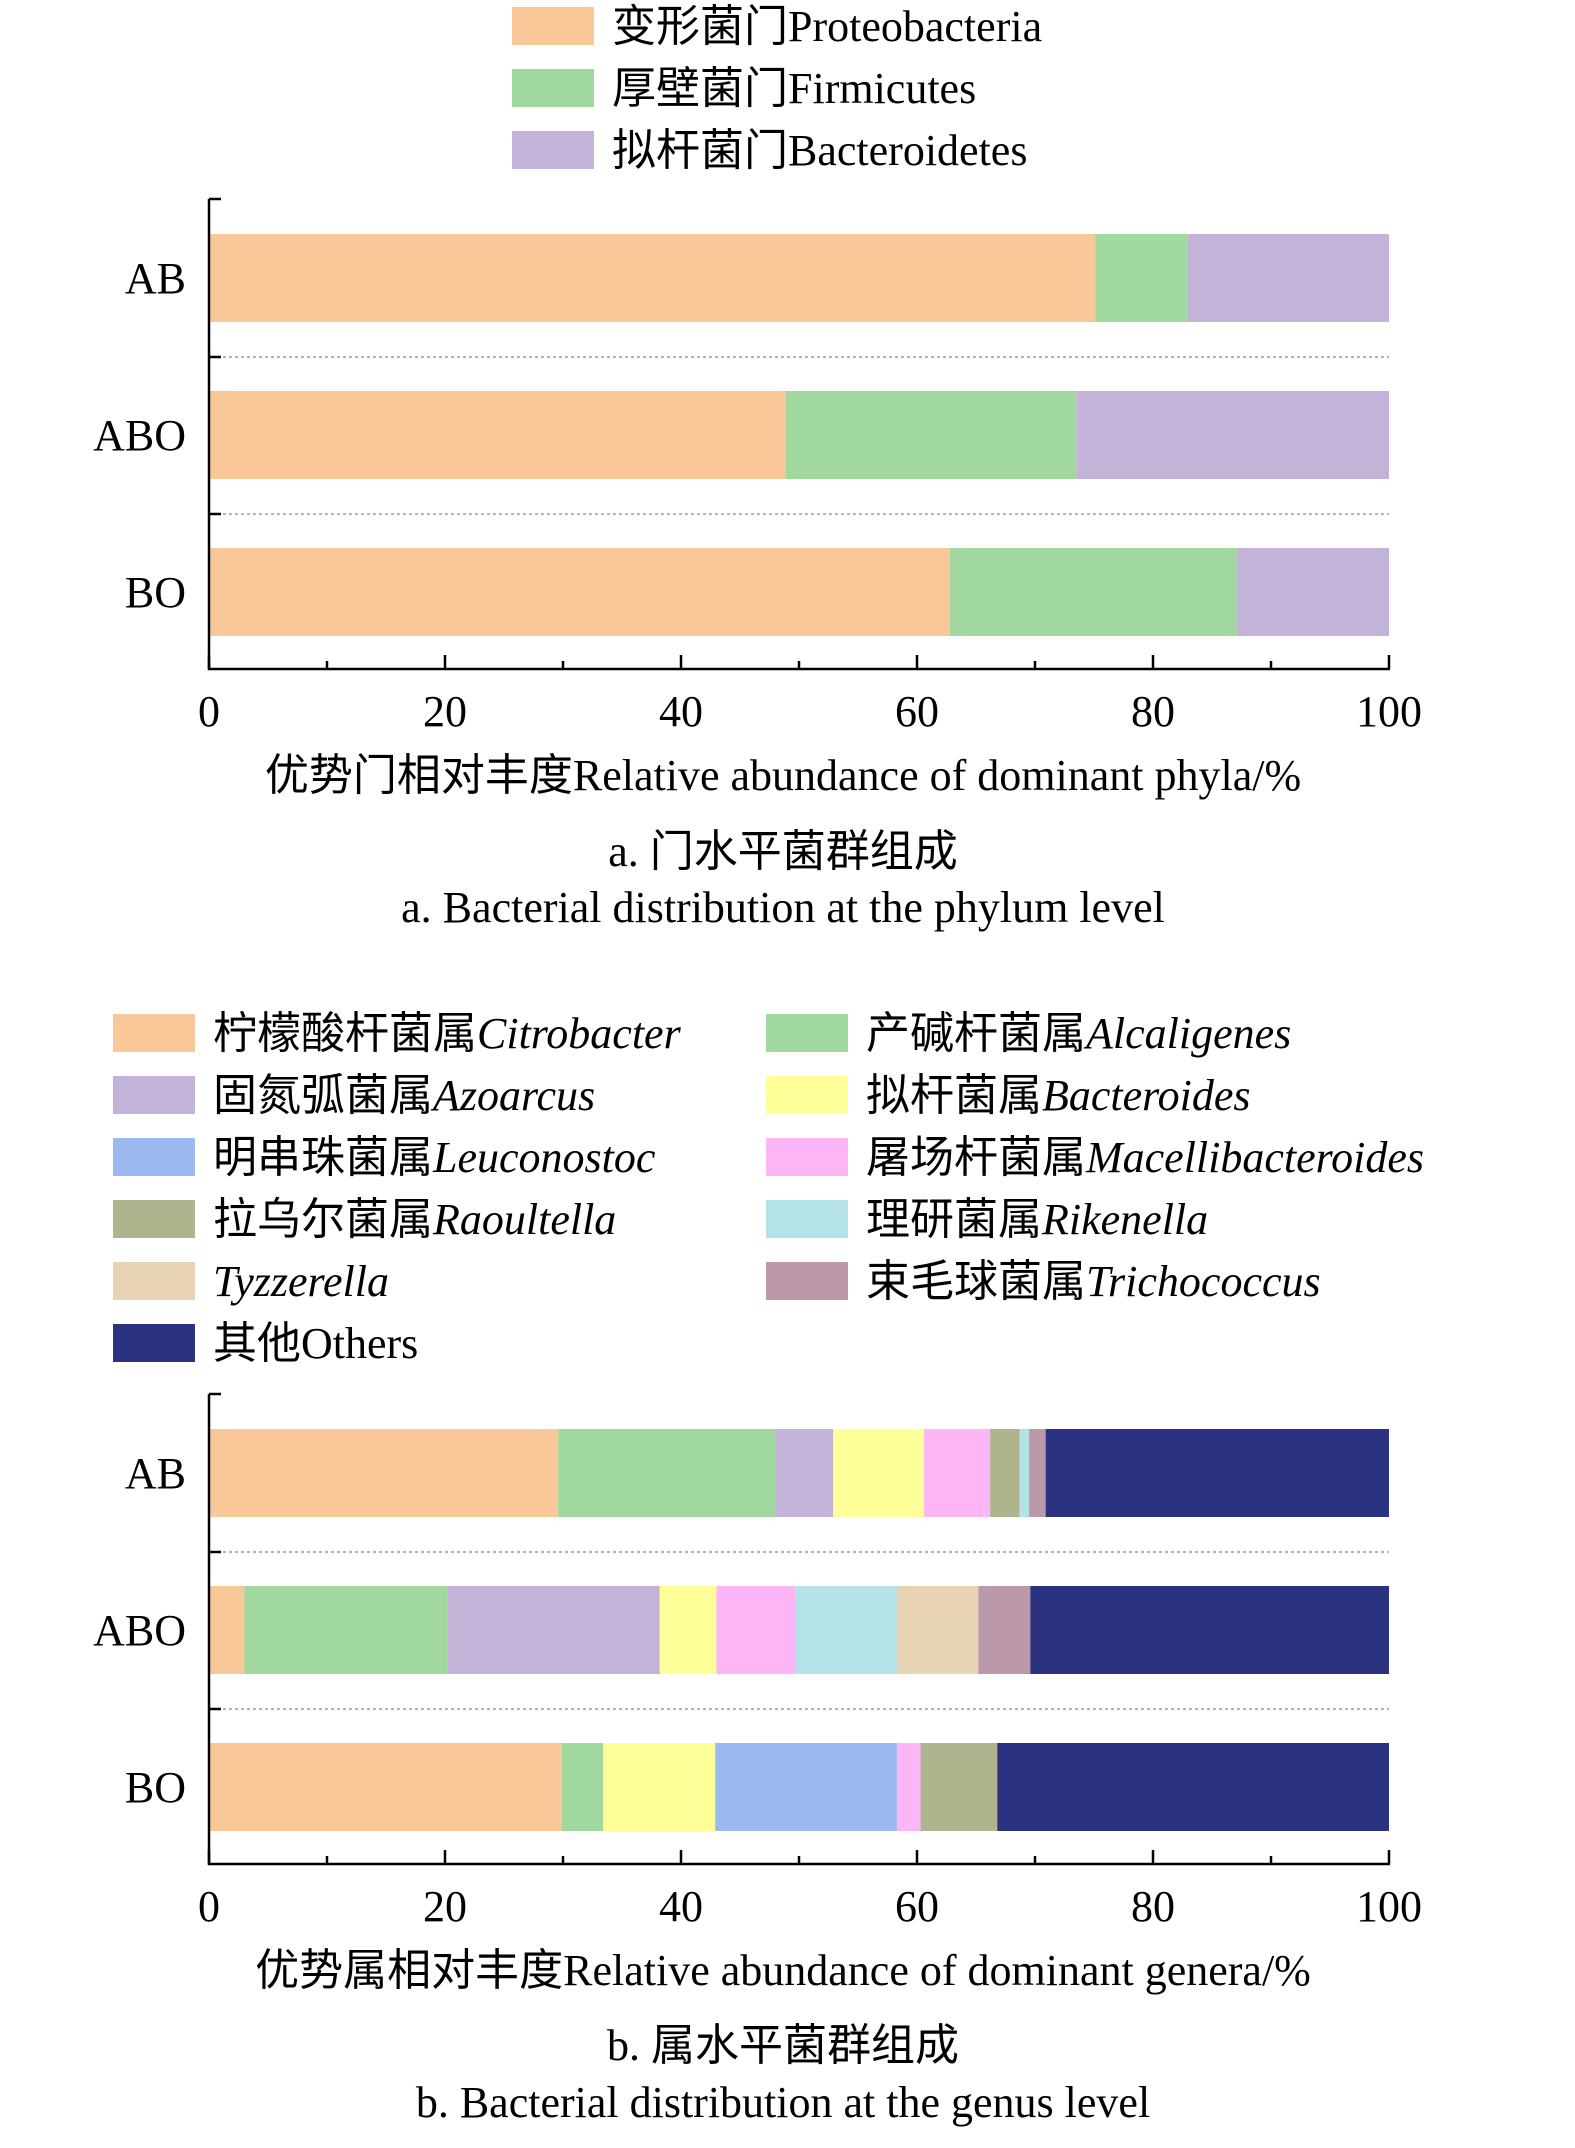  Describe the element at coordinates (681, 711) in the screenshot. I see `phylum-x-tick-label-40: 40` at that location.